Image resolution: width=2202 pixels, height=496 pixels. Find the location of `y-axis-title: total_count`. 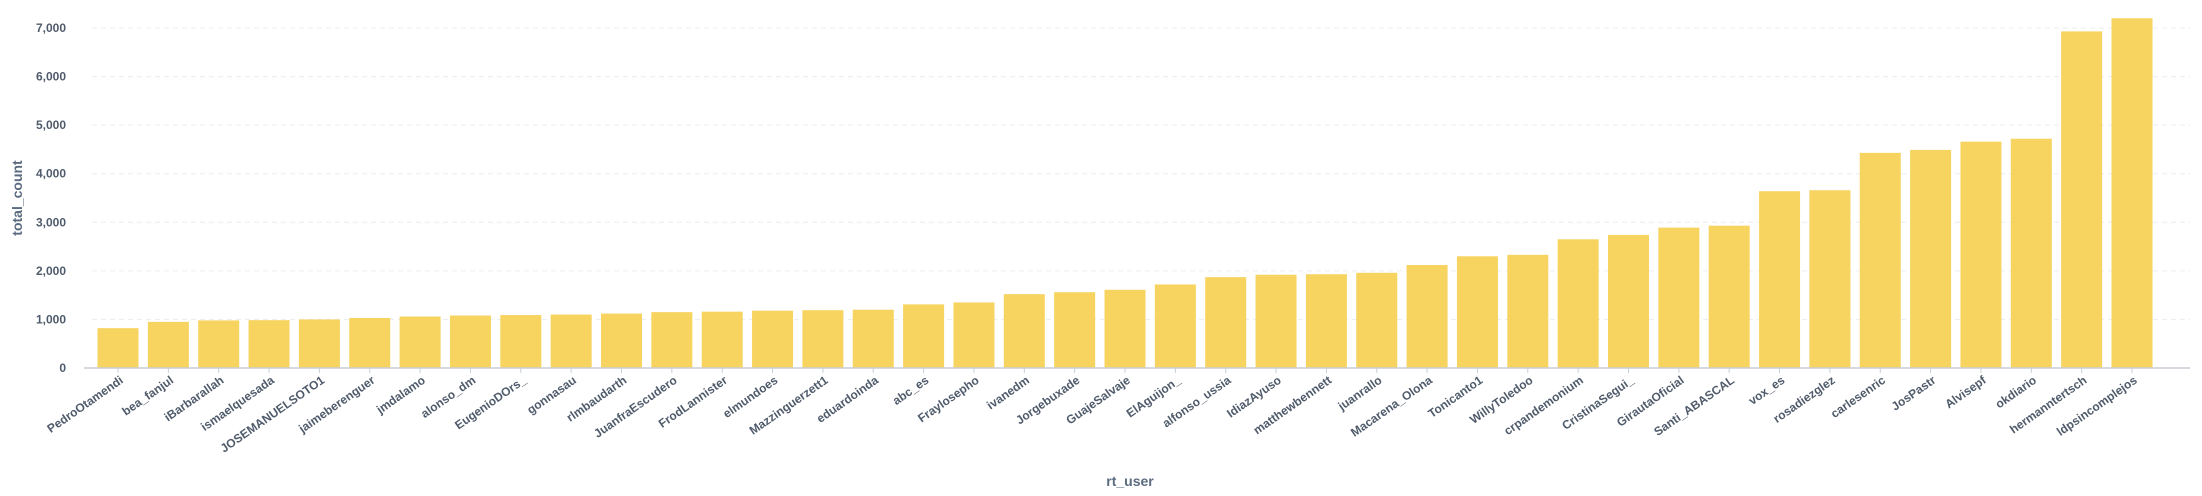

y-axis-title: total_count is located at coordinates (17, 198).